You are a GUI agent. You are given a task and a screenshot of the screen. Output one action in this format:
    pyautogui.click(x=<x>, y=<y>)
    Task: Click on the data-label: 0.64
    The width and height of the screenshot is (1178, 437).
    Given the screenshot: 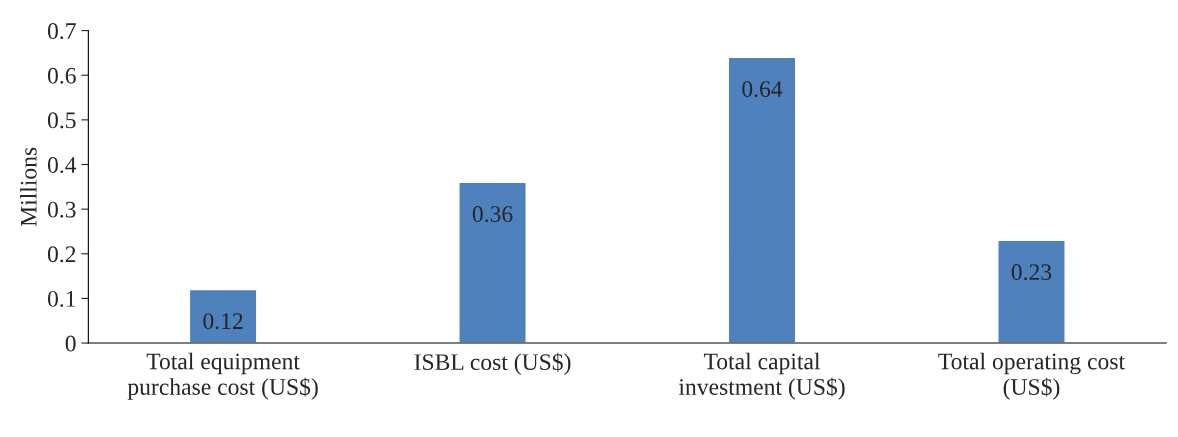 What is the action you would take?
    pyautogui.click(x=762, y=89)
    